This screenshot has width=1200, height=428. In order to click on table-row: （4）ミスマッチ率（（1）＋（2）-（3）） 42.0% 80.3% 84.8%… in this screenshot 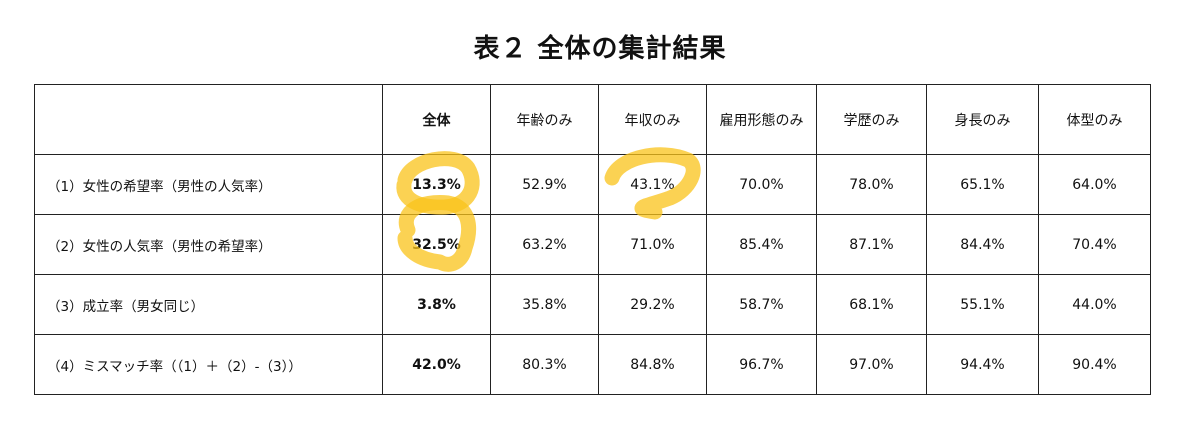, I will do `click(592, 364)`.